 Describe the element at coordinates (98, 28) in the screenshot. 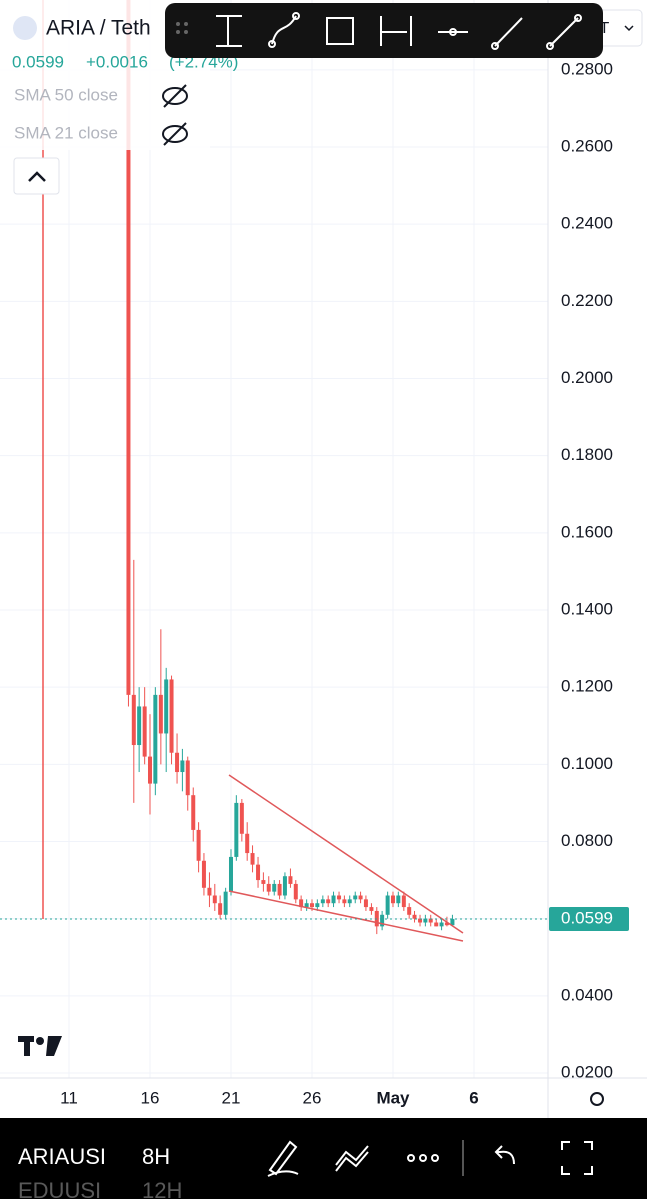

I see `symbol: ARIA / Teth` at that location.